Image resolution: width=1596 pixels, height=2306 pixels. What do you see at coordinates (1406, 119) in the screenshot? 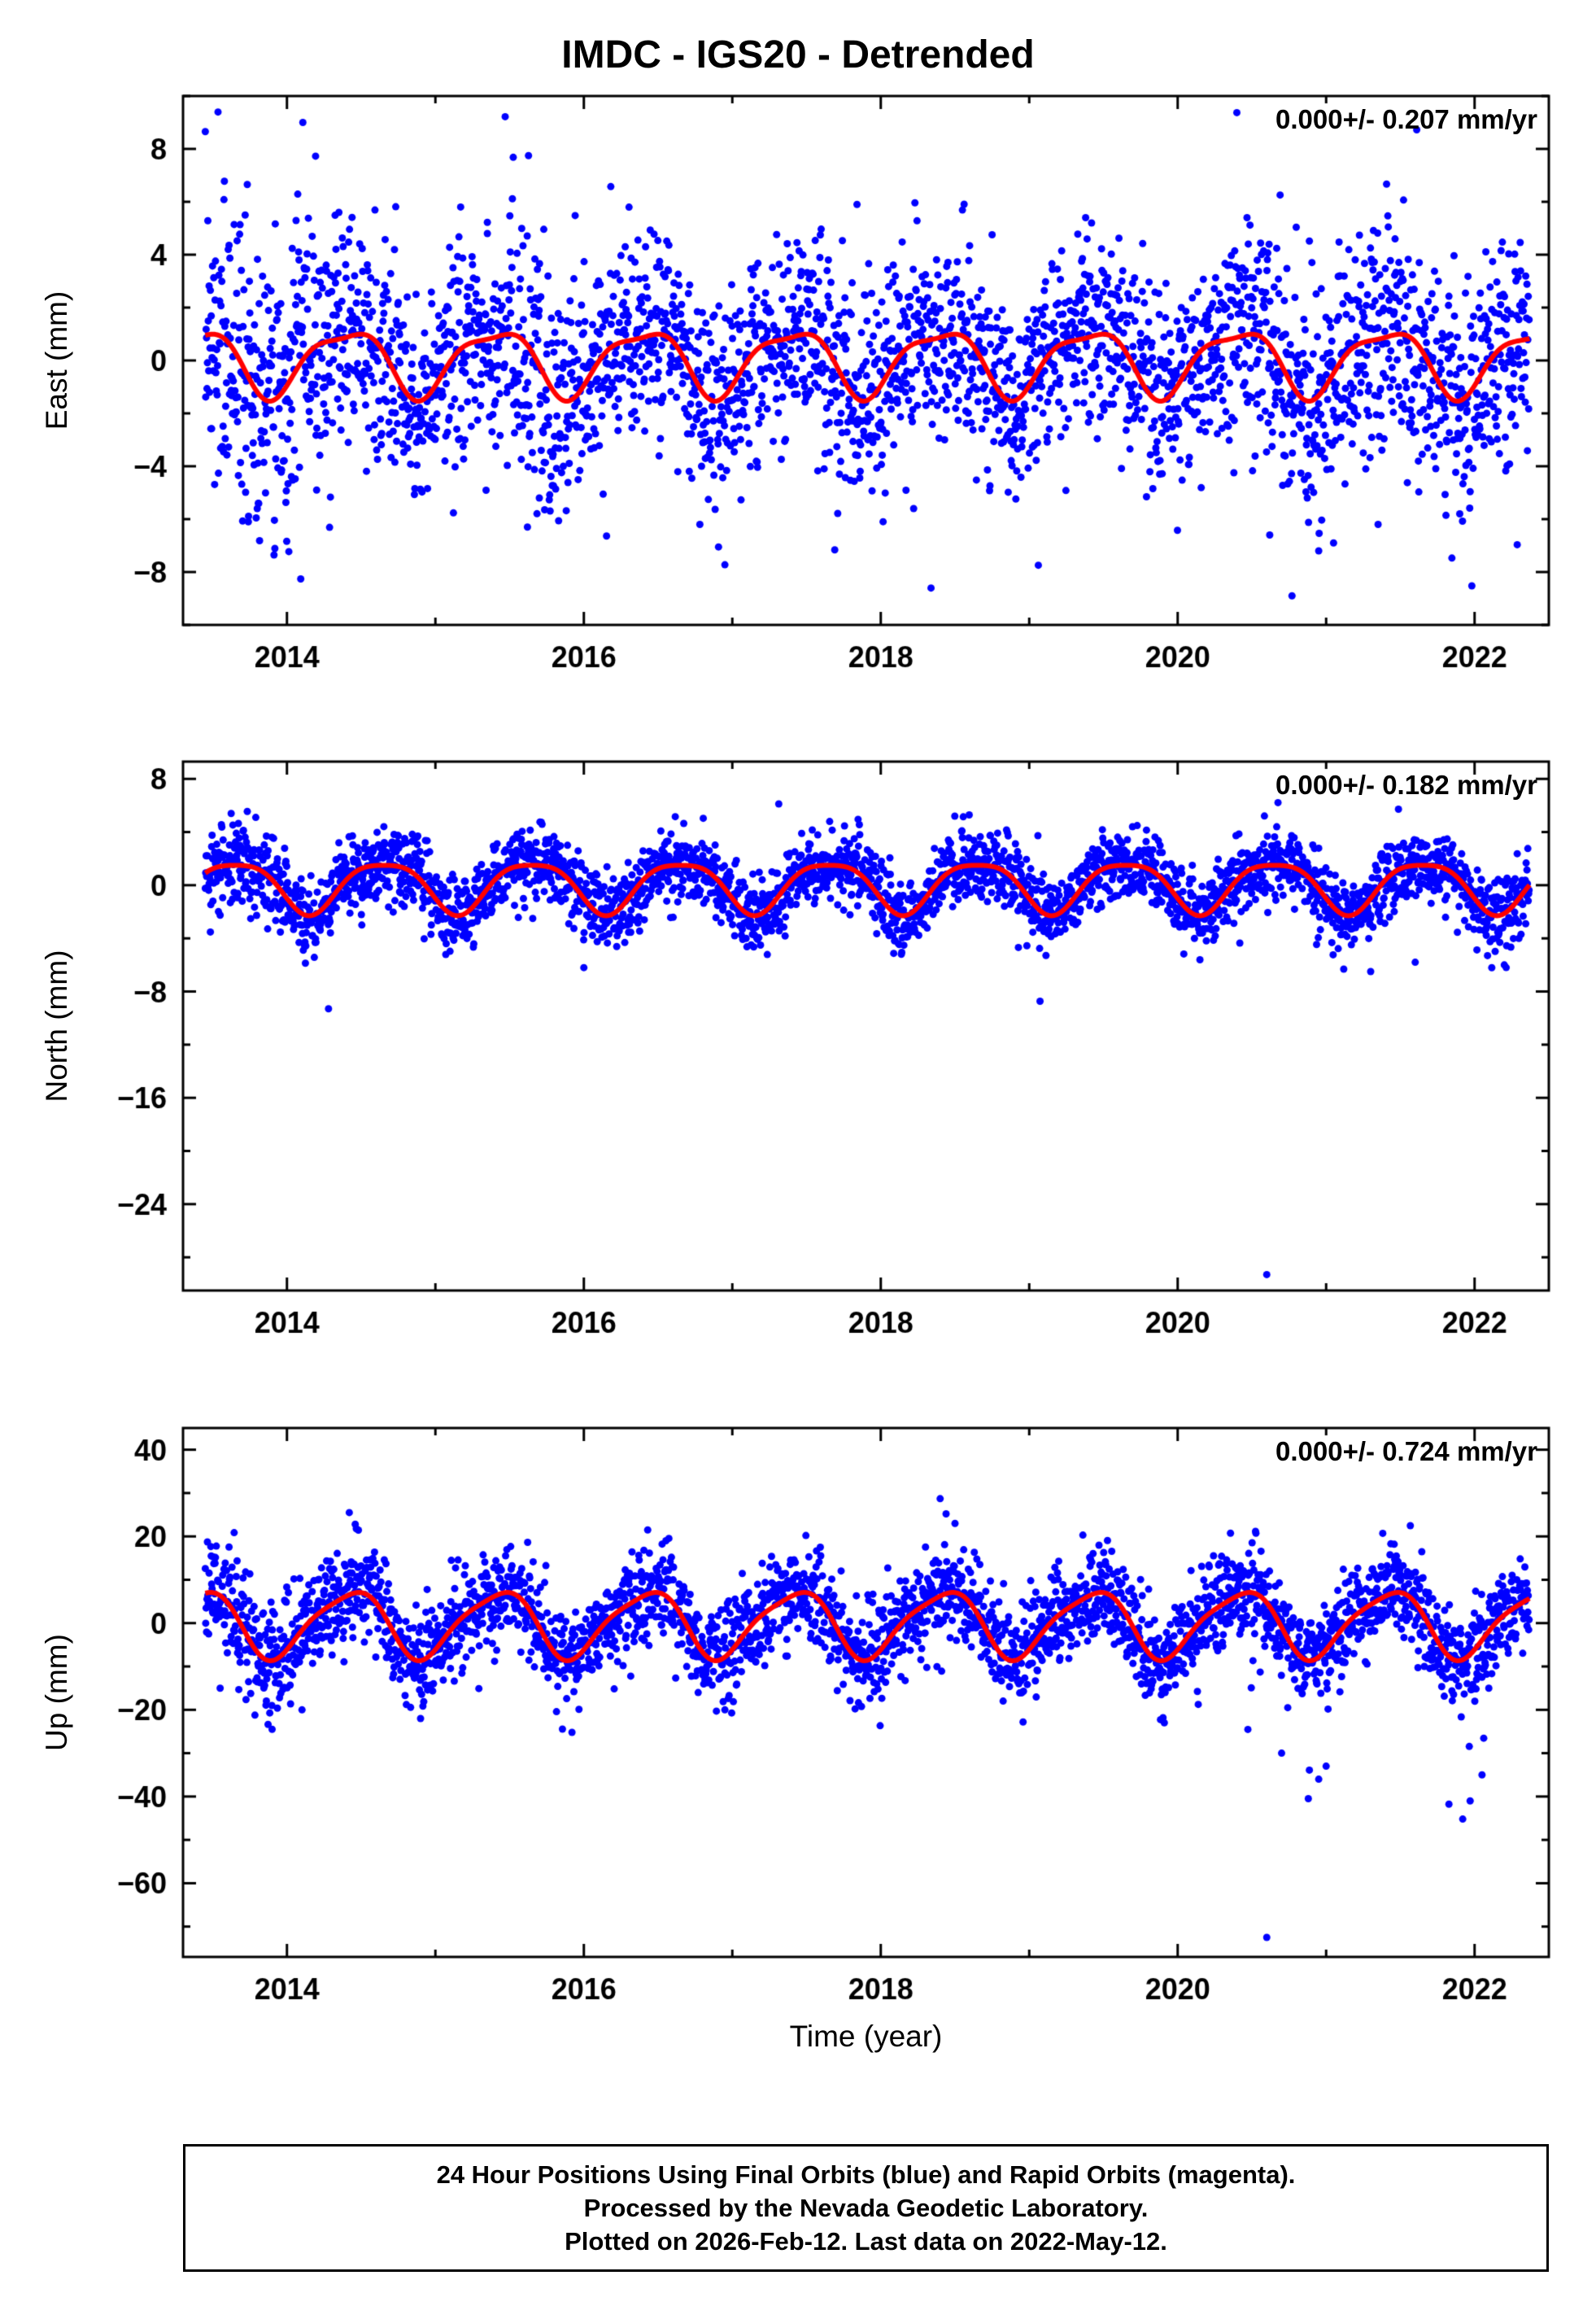
I see `east-rate-annotation: 0.000+/- 0.207 mm/yr` at bounding box center [1406, 119].